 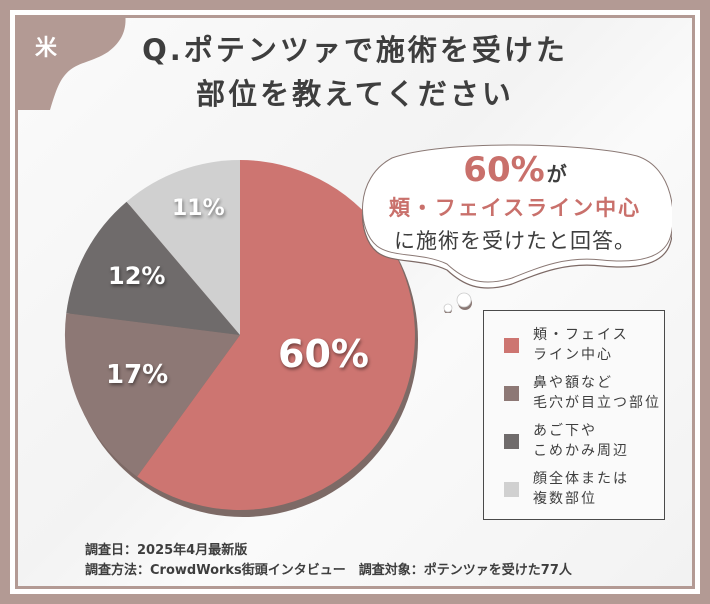 I want to click on title-line-1: Q.ポテンツァで施術を受けた, so click(x=355, y=50).